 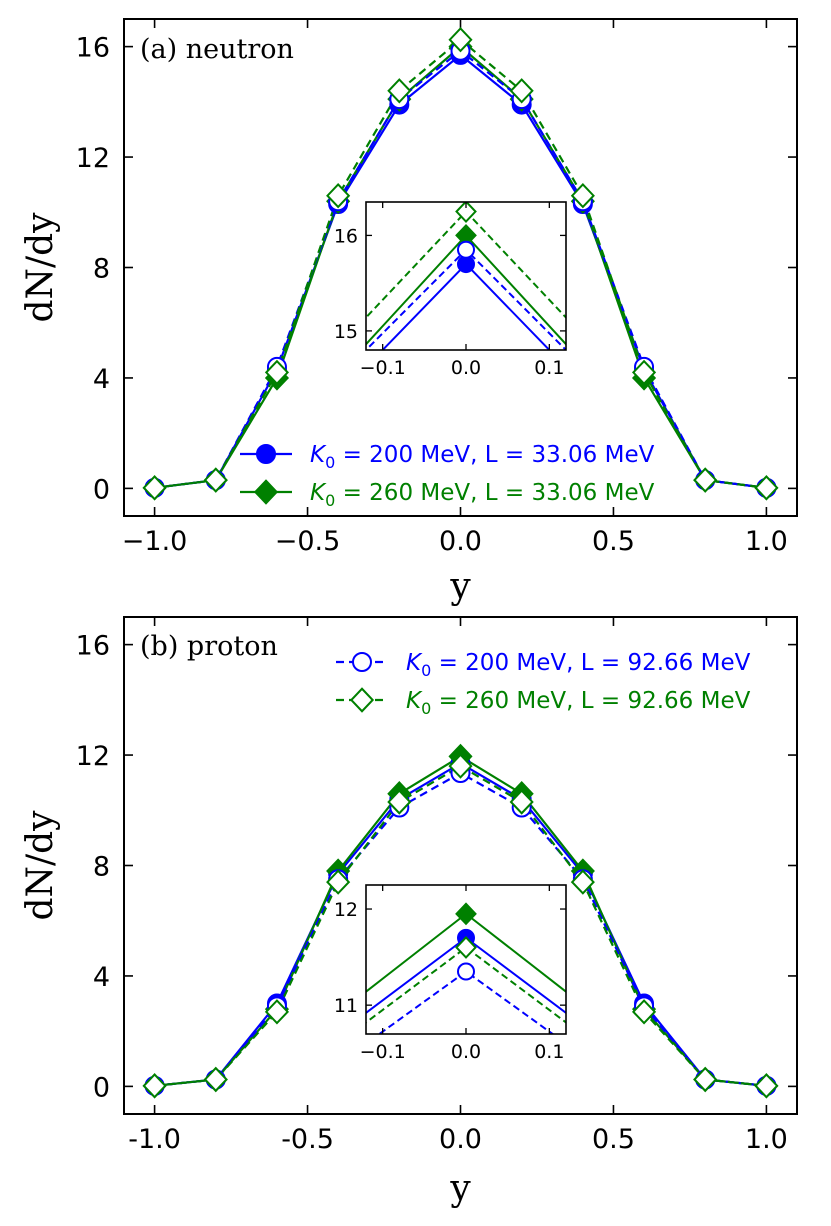 I want to click on x-tick-label: -0.5, so click(x=307, y=1139).